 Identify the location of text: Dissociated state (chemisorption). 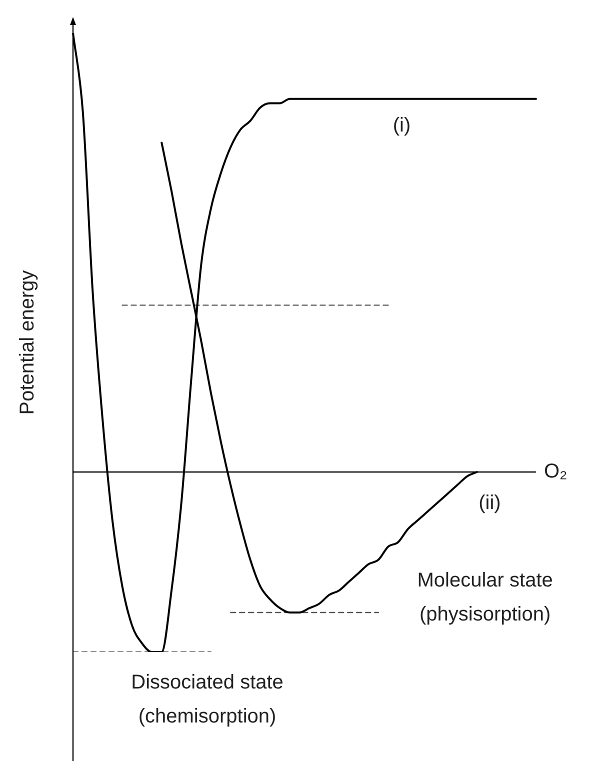
(207, 699).